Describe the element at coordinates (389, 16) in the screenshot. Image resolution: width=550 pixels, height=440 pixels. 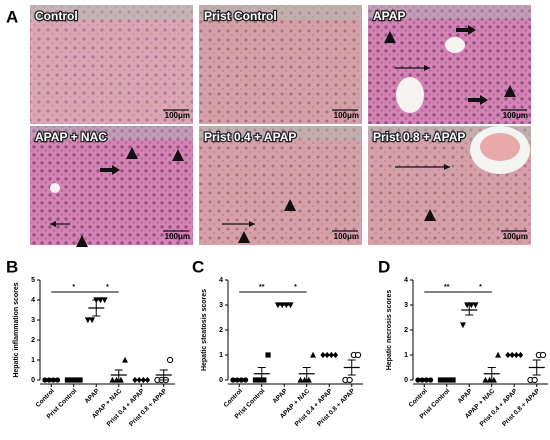
I see `micrograph-title: APAP` at that location.